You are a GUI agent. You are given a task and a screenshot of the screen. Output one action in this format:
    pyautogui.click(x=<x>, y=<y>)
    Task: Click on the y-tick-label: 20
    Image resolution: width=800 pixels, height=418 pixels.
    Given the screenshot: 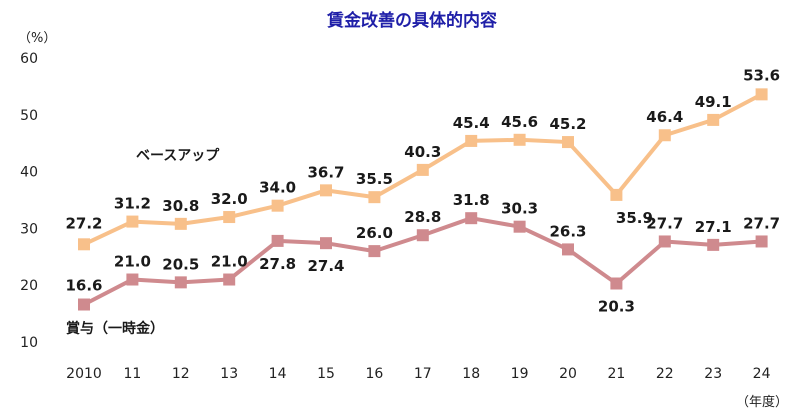 What is the action you would take?
    pyautogui.click(x=29, y=286)
    